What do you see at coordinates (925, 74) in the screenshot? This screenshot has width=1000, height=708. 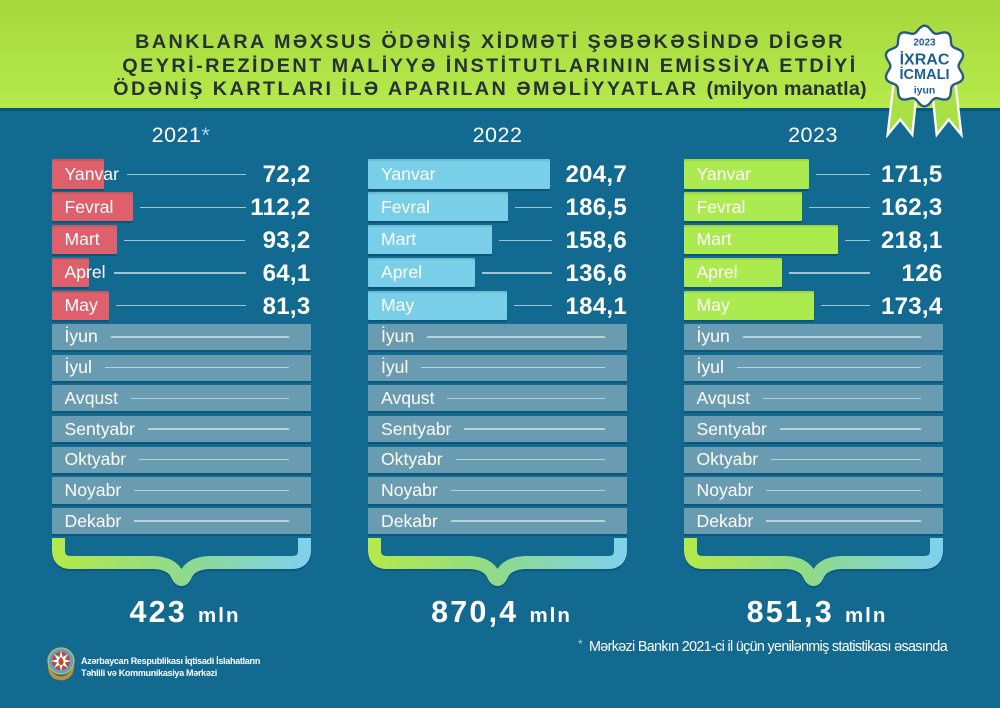 I see `svg-text: İCMALI` at bounding box center [925, 74].